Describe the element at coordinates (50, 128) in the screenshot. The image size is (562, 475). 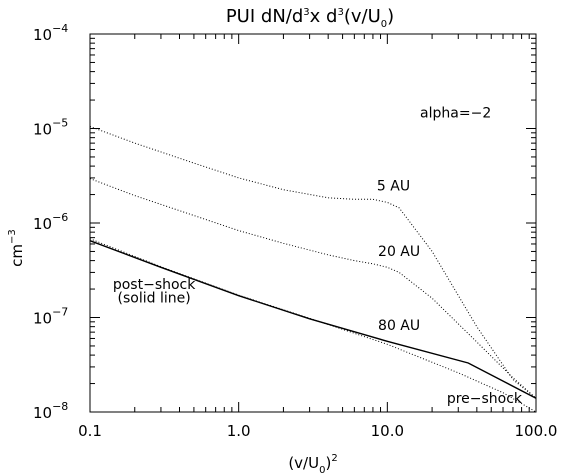
I see `y-tick-label: 10⁻⁵` at that location.